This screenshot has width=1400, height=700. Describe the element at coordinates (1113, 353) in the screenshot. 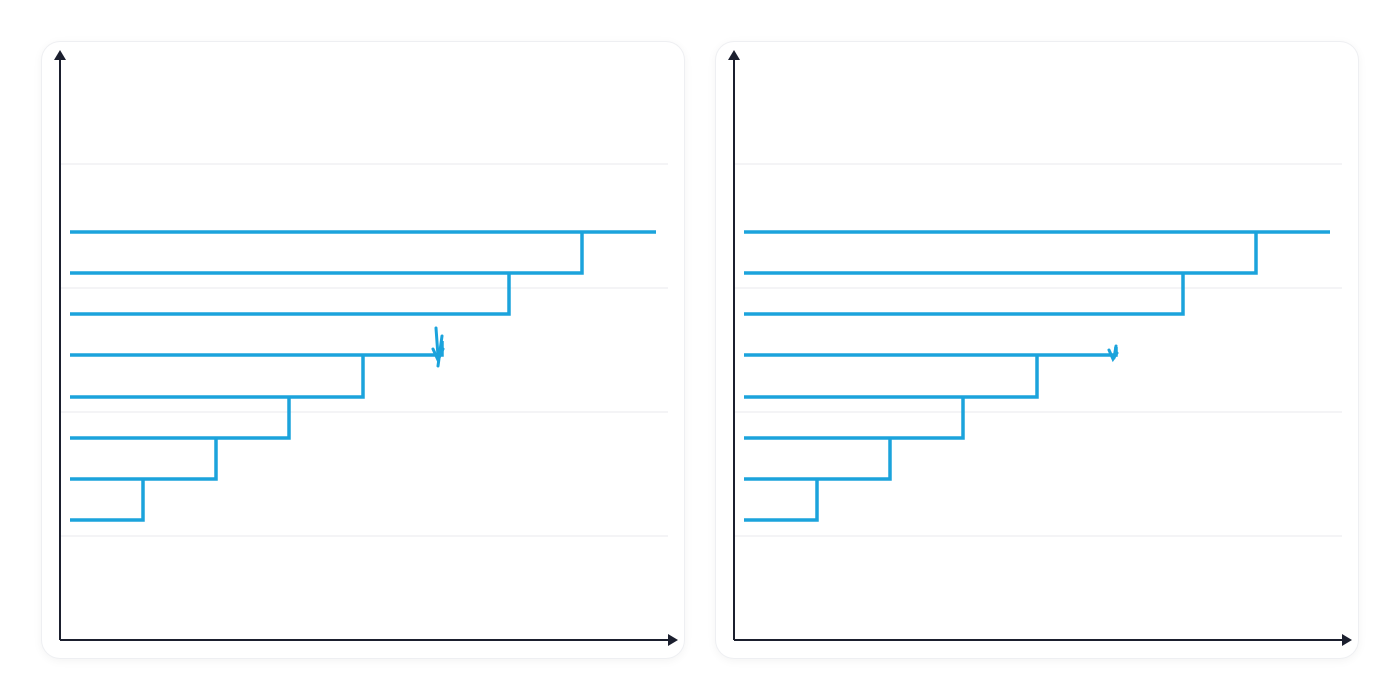

I see `down-arrow-icon` at that location.